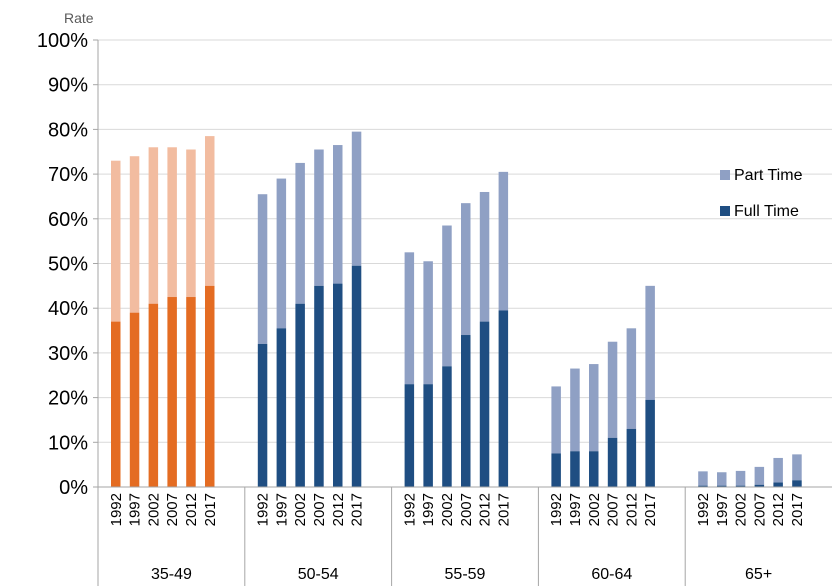 The width and height of the screenshot is (832, 586). Describe the element at coordinates (68, 354) in the screenshot. I see `y-tick-label: 30%` at that location.